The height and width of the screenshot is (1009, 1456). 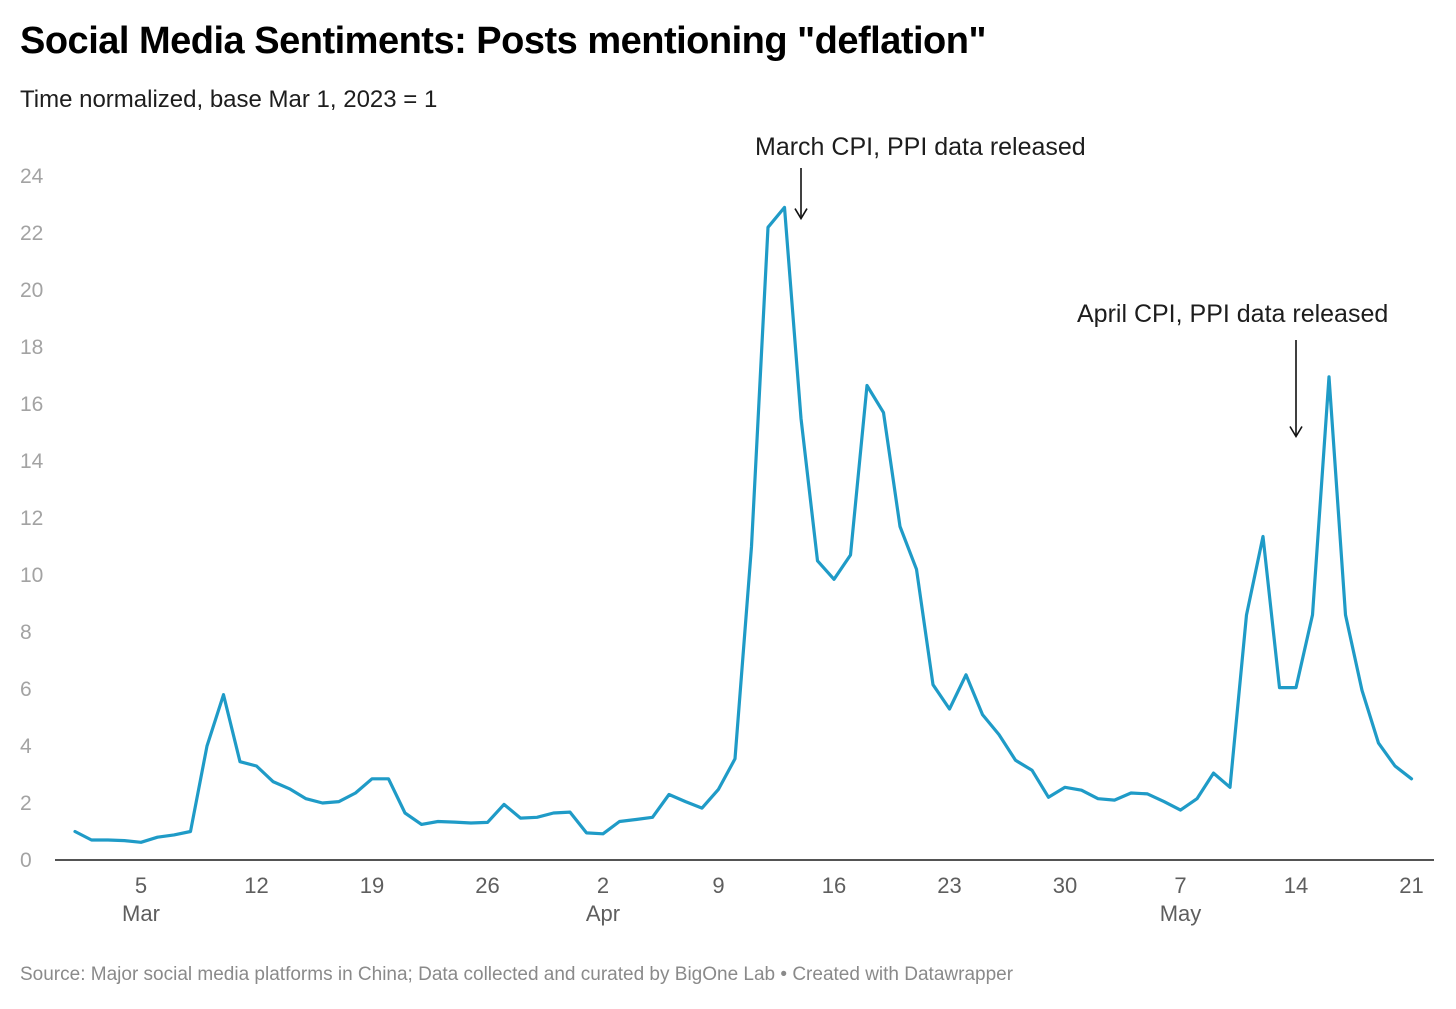 I want to click on x-tick-label: 5, so click(x=141, y=885).